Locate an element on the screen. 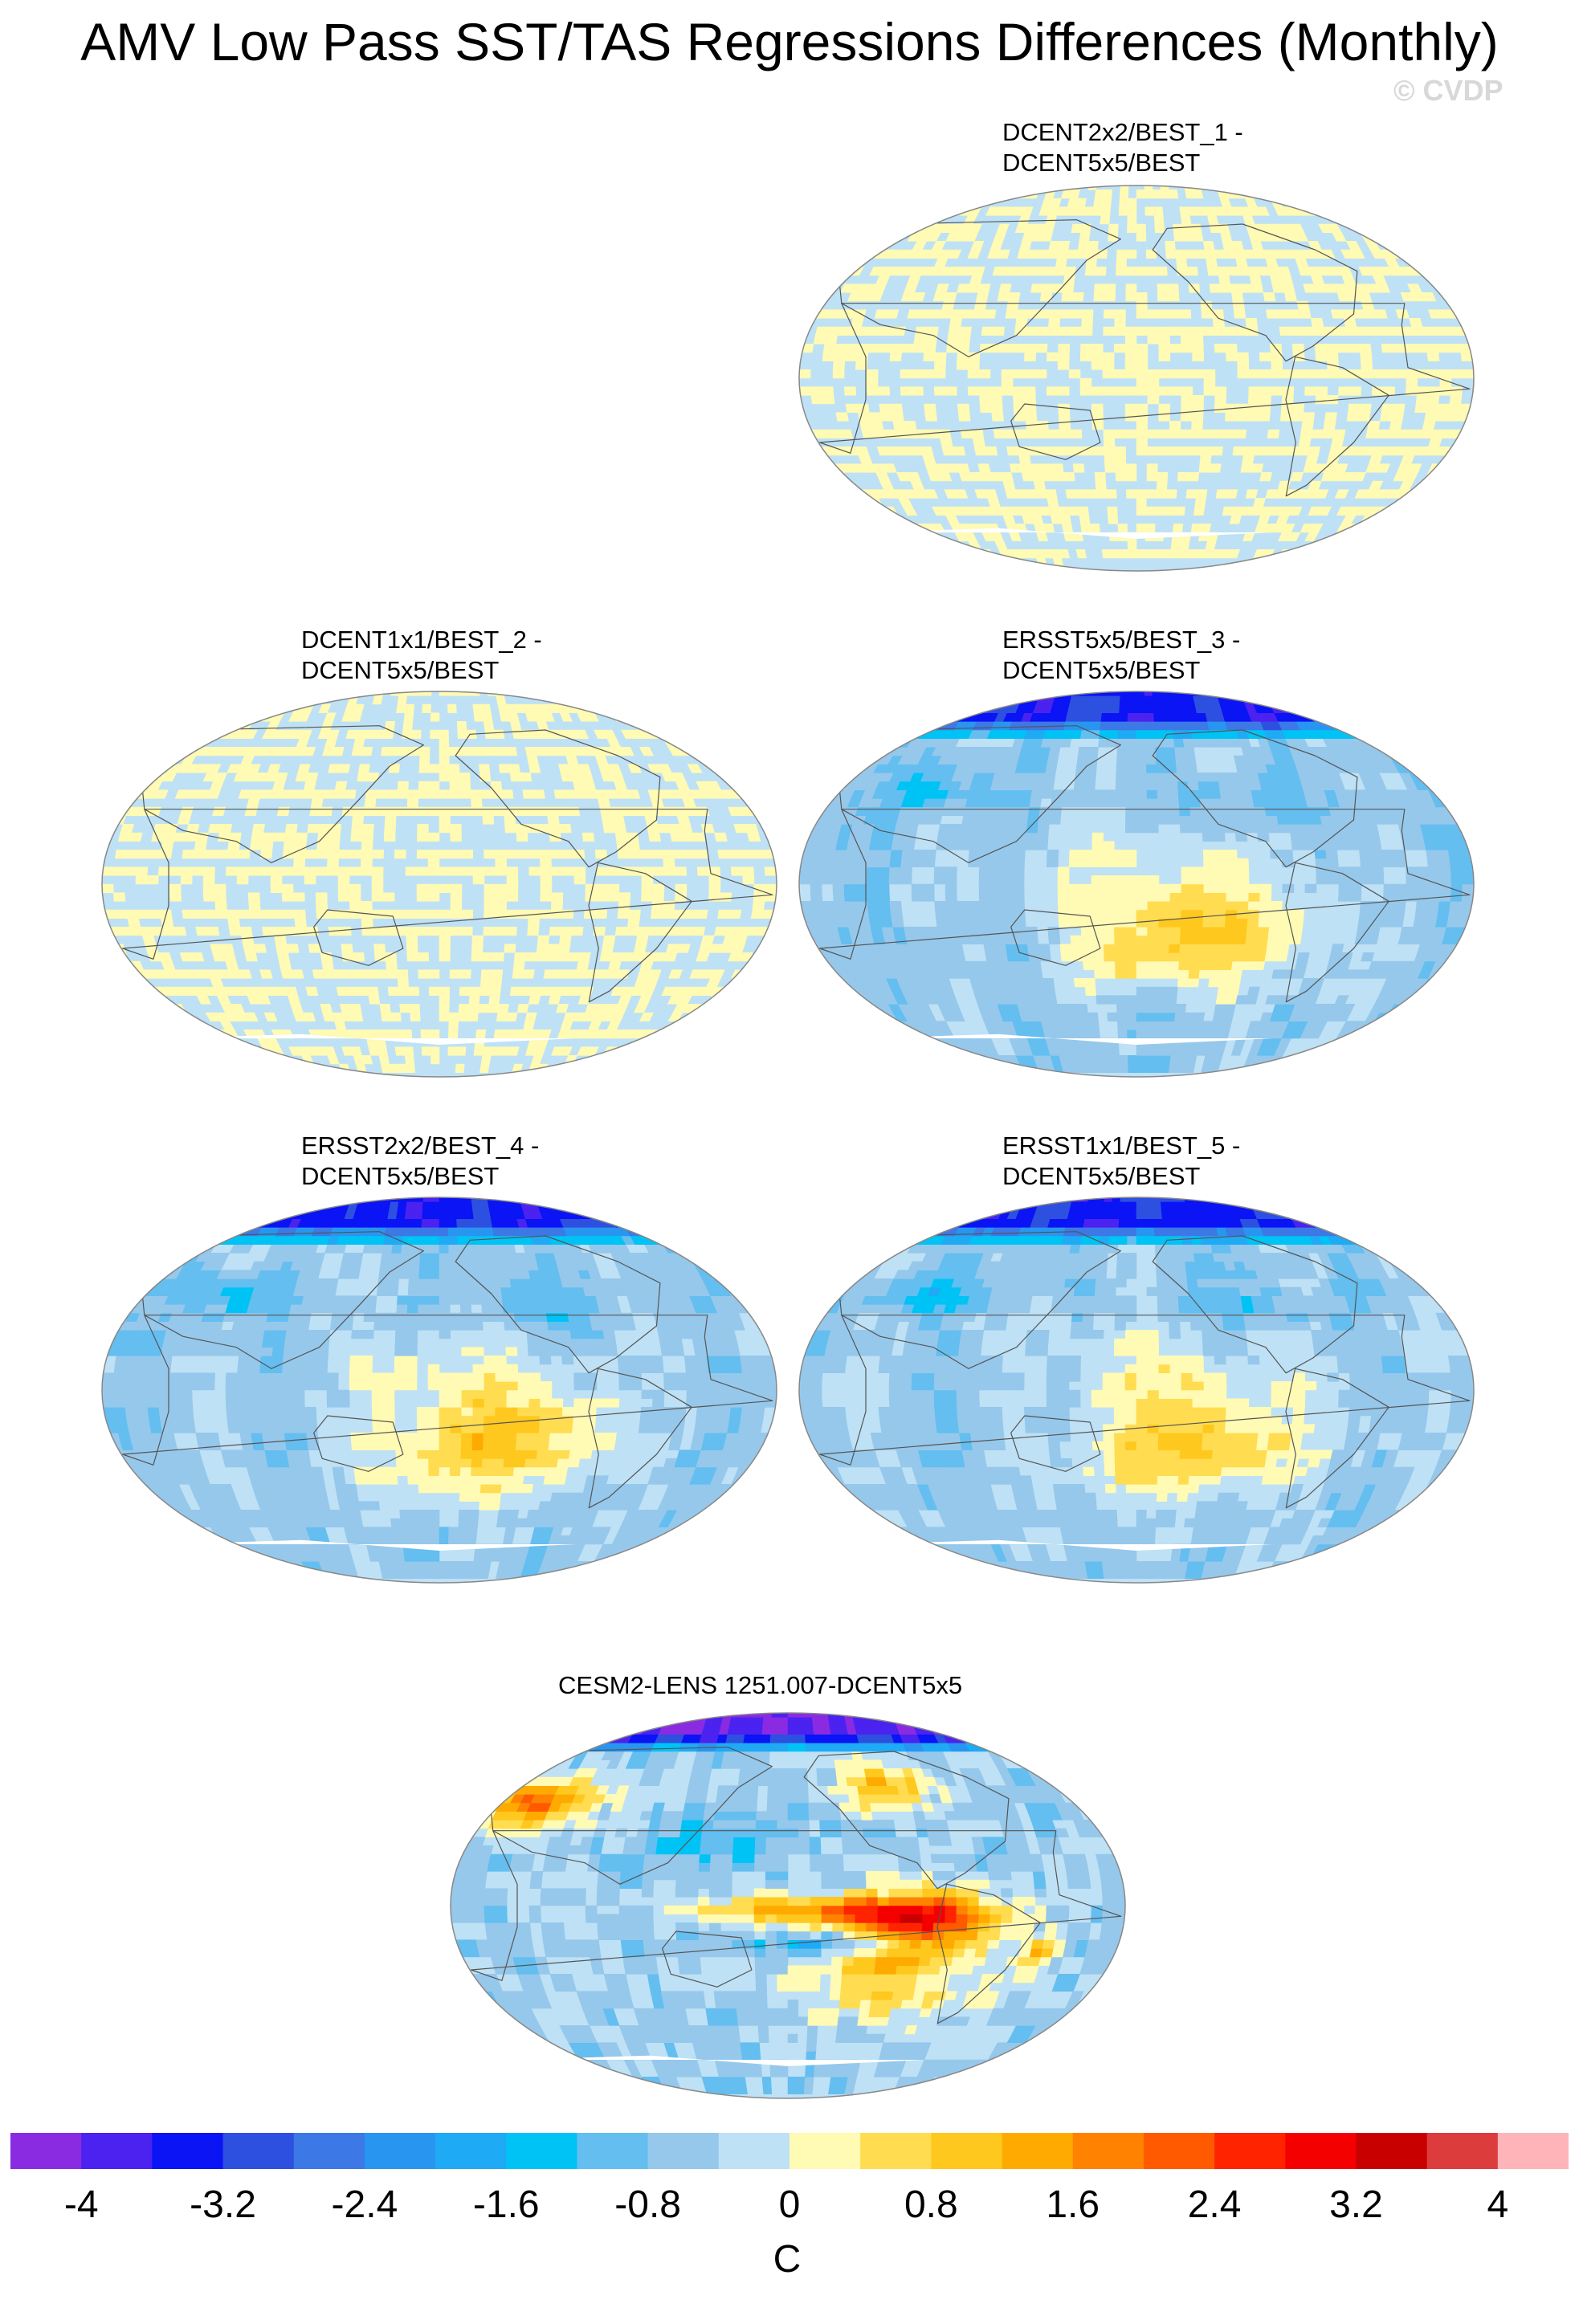  colorbar-units: C is located at coordinates (787, 2259).